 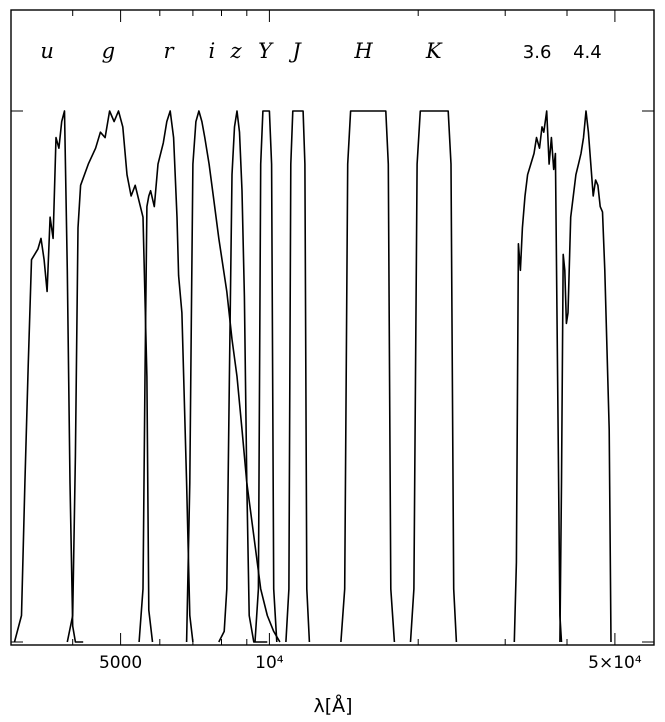 I want to click on band-label: g, so click(x=108, y=51).